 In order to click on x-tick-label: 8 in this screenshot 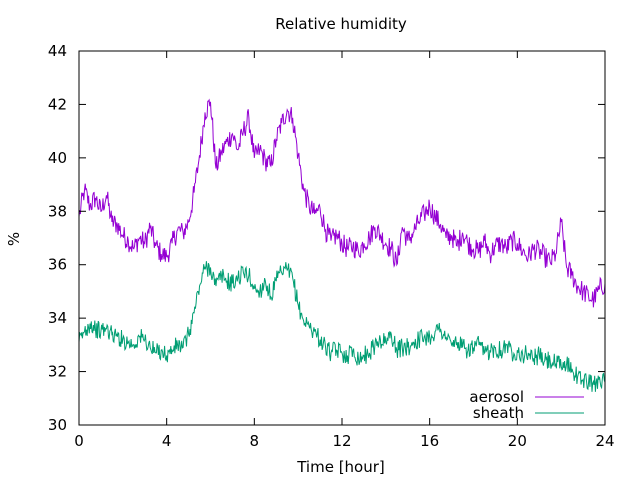, I will do `click(255, 441)`.